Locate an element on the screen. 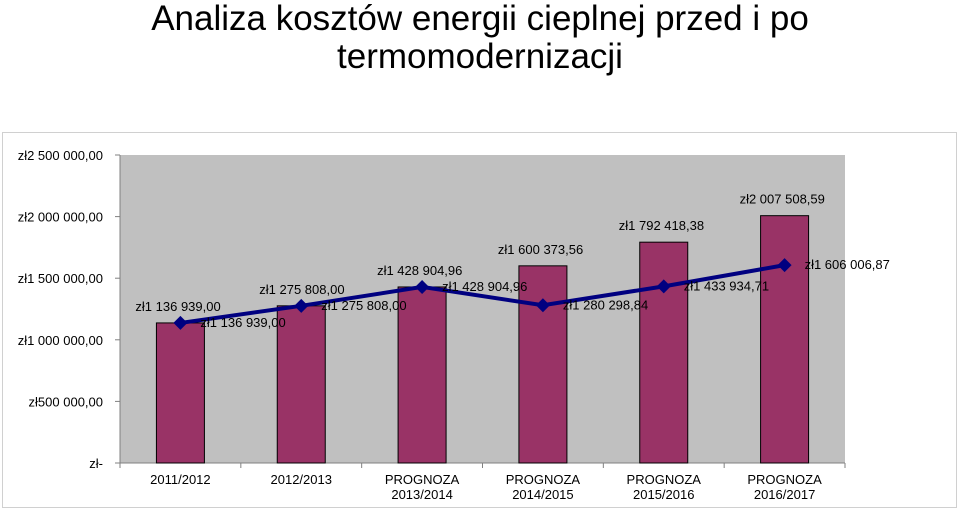  y-tick-label: zł- is located at coordinates (96, 463).